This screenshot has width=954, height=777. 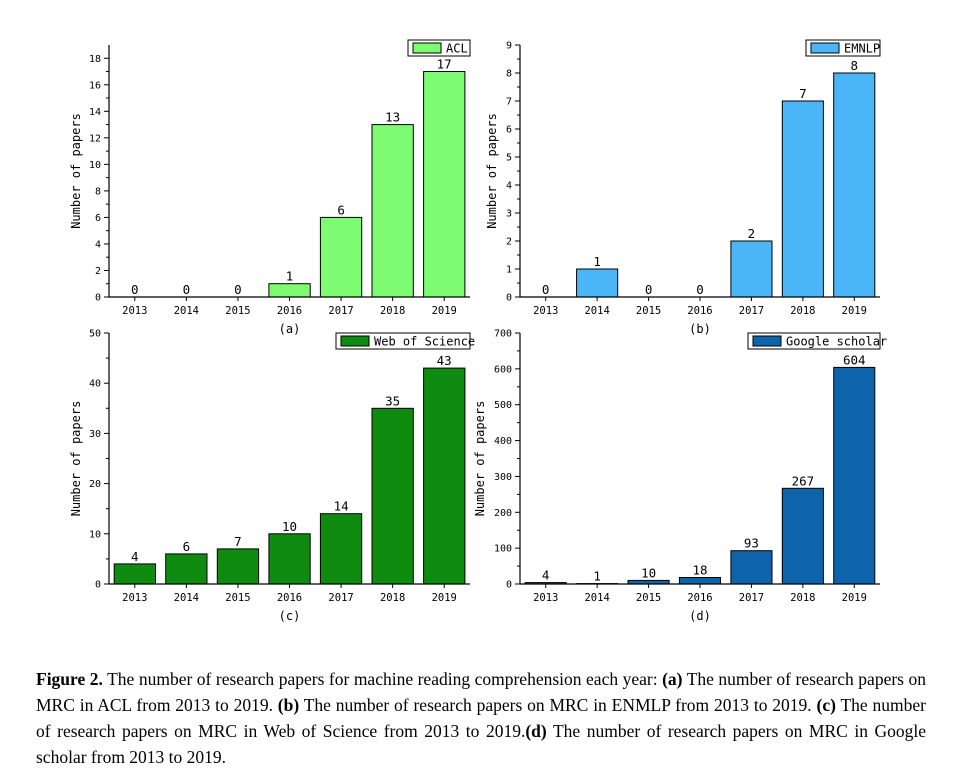 What do you see at coordinates (509, 214) in the screenshot?
I see `y-tick-label: 3` at bounding box center [509, 214].